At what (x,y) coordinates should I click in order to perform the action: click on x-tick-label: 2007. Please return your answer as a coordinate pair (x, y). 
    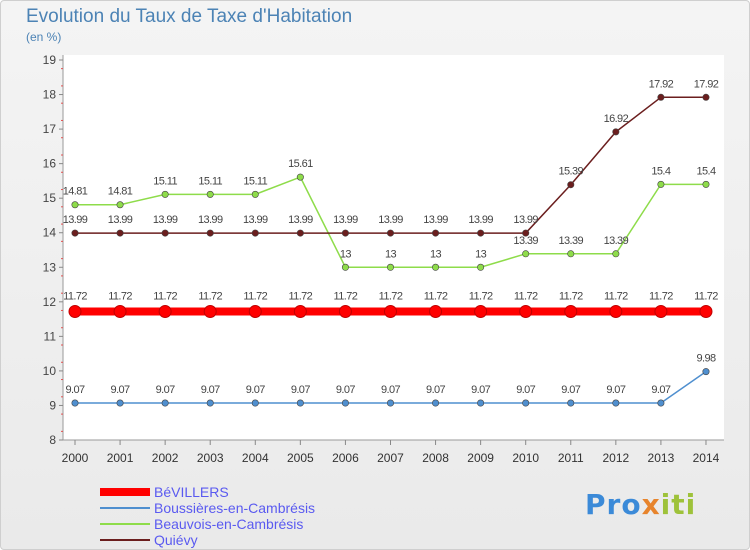
    Looking at the image, I should click on (390, 458).